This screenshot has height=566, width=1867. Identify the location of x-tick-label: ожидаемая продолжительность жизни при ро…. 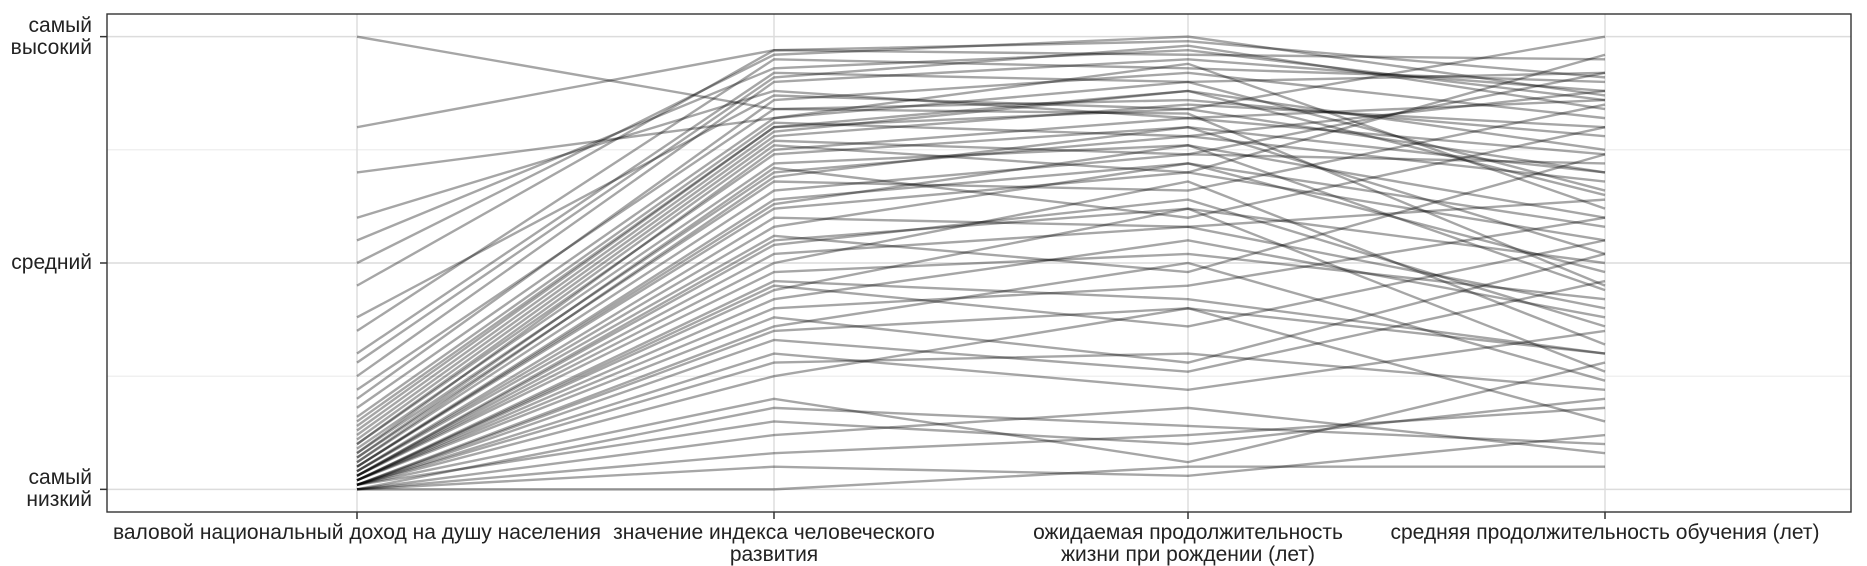
(1188, 543).